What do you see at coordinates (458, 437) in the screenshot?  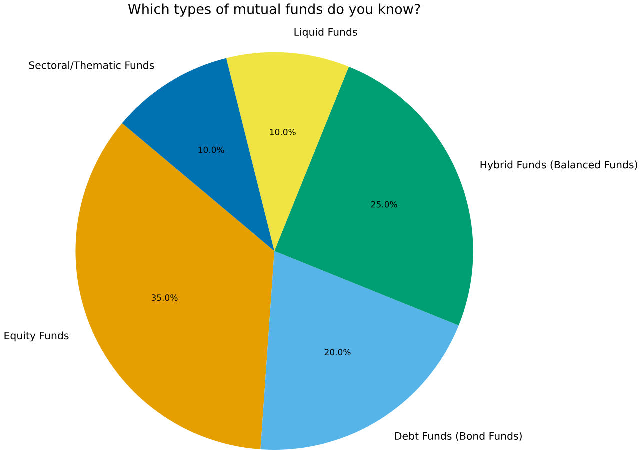 I see `slice-label: Debt Funds (Bond Funds)` at bounding box center [458, 437].